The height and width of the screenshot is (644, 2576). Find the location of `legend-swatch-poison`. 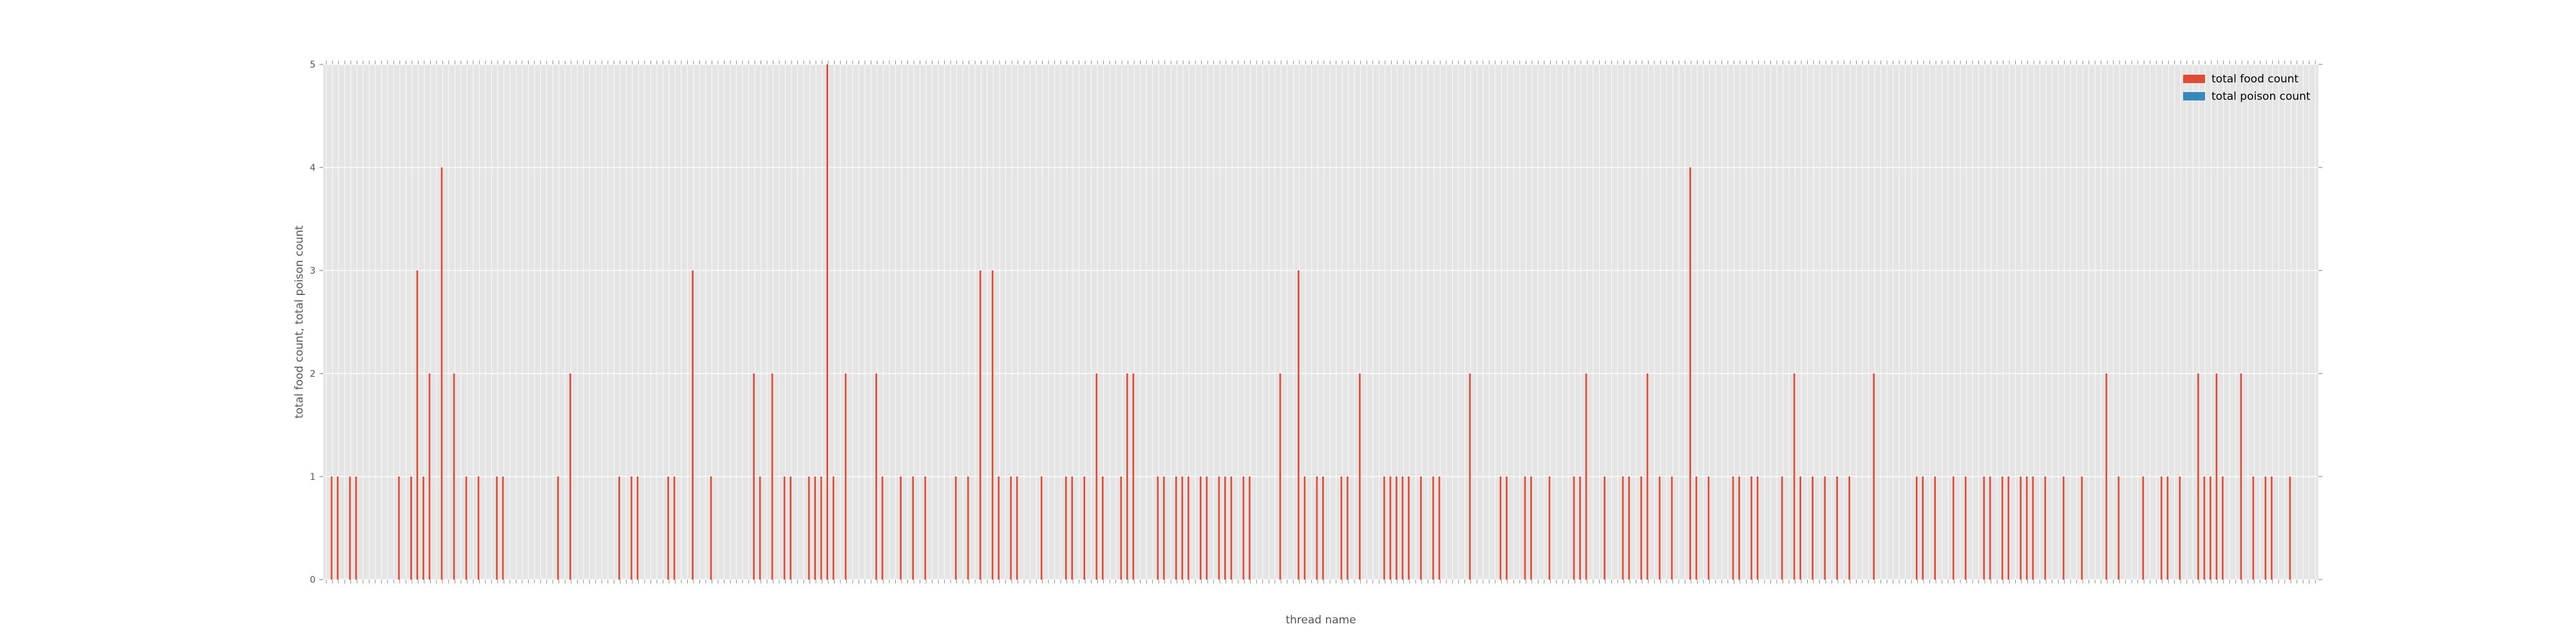

legend-swatch-poison is located at coordinates (2194, 96).